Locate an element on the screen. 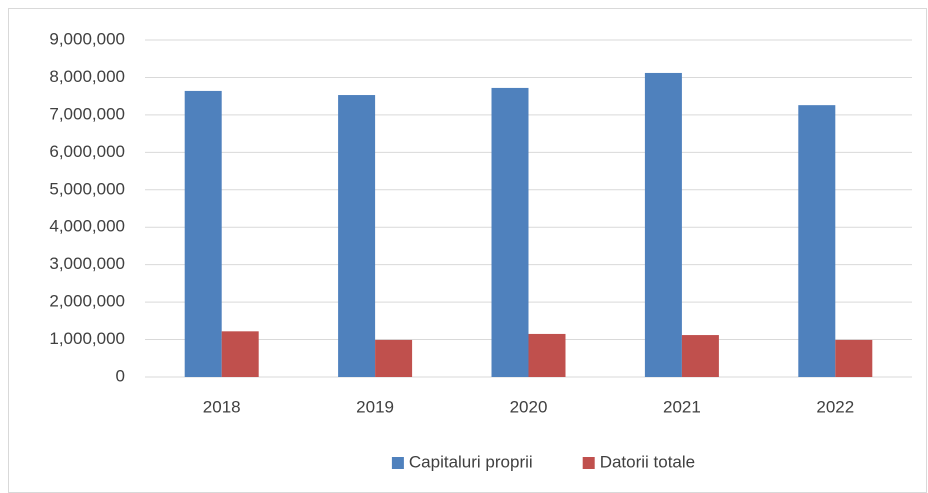  y-tick-label: 8,000,000 is located at coordinates (87, 76).